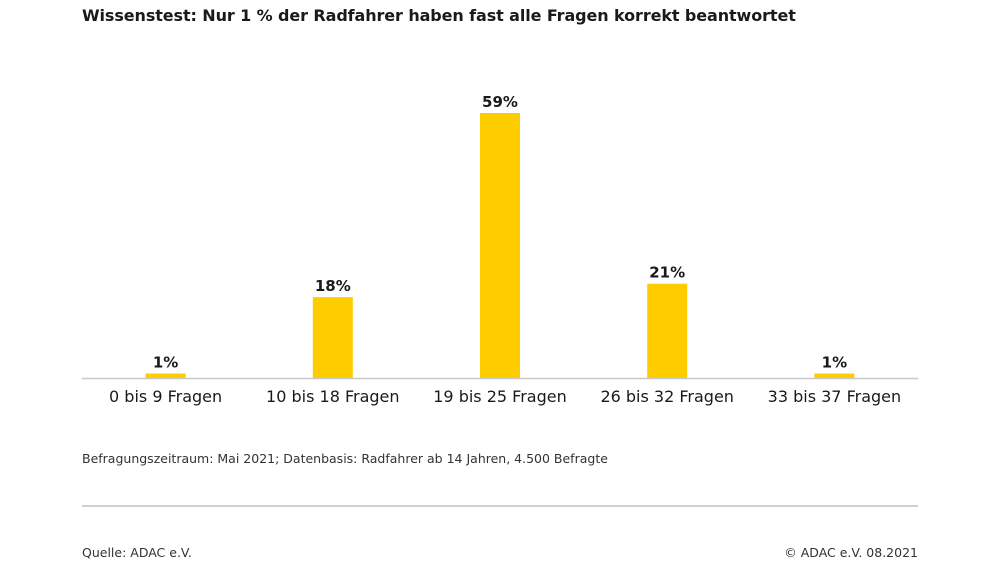  I want to click on category-label: 19 bis 25 Fragen, so click(499, 396).